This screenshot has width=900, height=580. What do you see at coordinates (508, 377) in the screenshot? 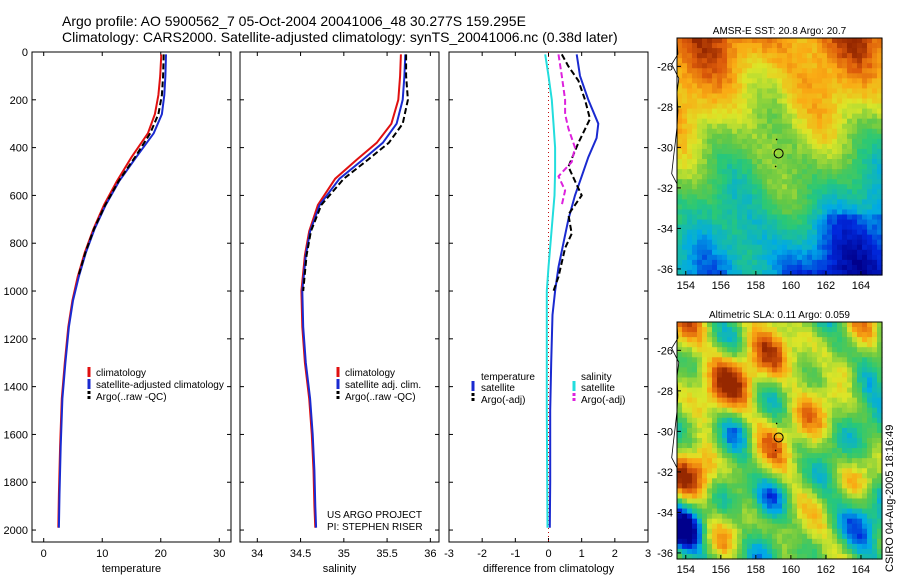
I see `diff-legend-header-temp: temperature` at bounding box center [508, 377].